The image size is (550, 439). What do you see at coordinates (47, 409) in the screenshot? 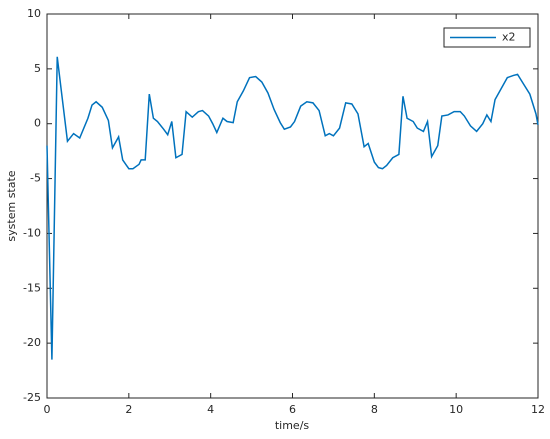
I see `x-tick-label: 0` at bounding box center [47, 409].